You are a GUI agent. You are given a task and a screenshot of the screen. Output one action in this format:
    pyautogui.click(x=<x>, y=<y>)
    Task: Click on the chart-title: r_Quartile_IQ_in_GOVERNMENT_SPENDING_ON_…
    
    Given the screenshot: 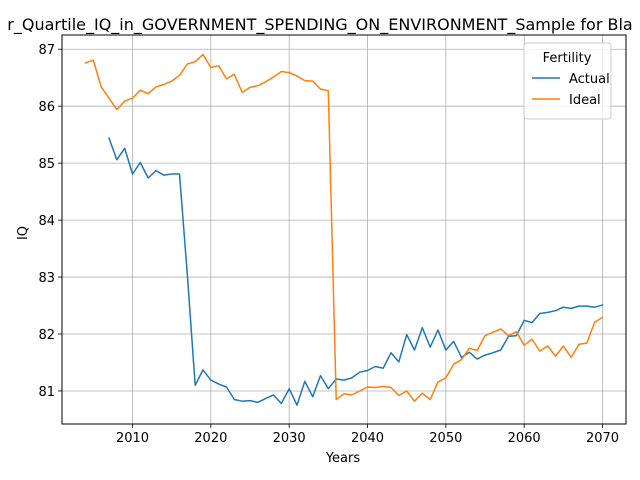 What is the action you would take?
    pyautogui.click(x=319, y=25)
    